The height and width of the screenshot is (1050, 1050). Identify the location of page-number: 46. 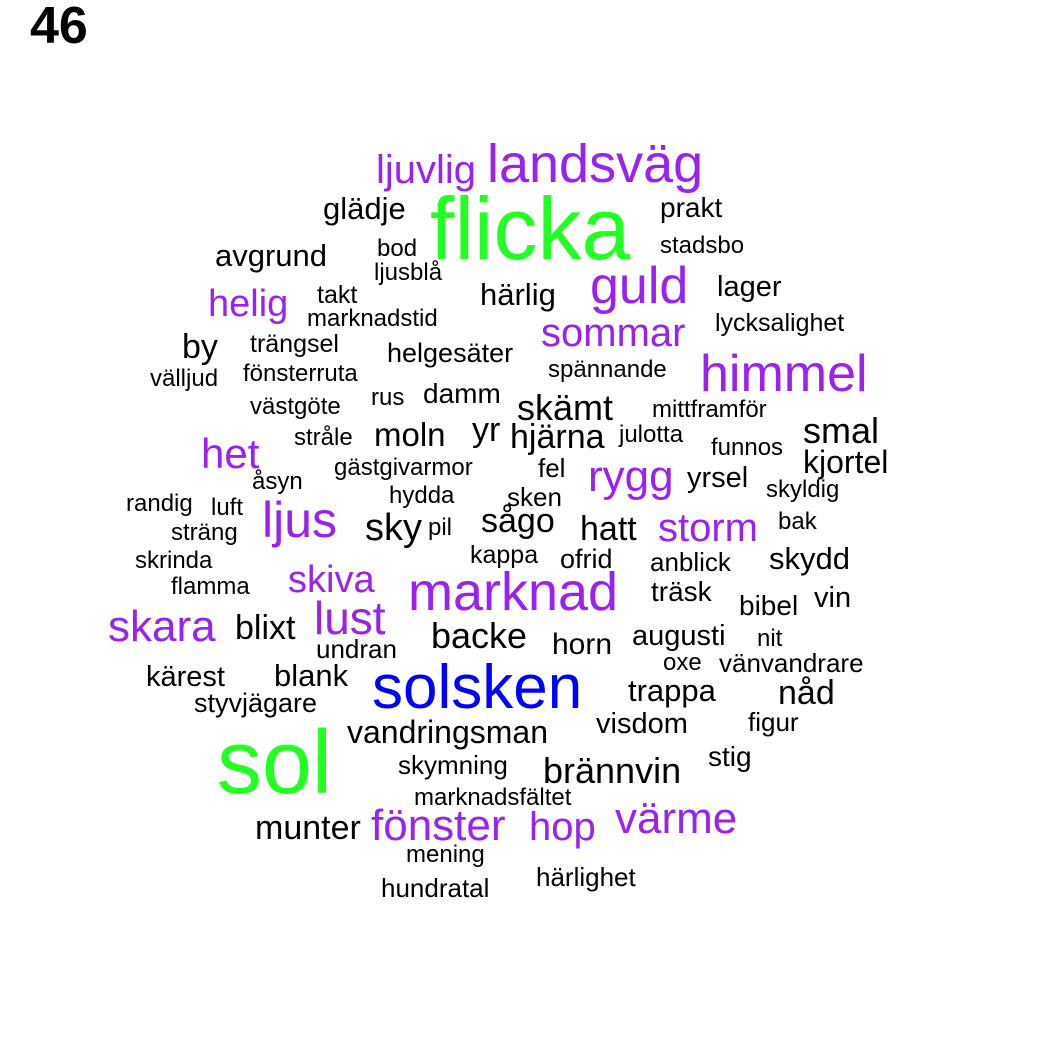
(59, 27).